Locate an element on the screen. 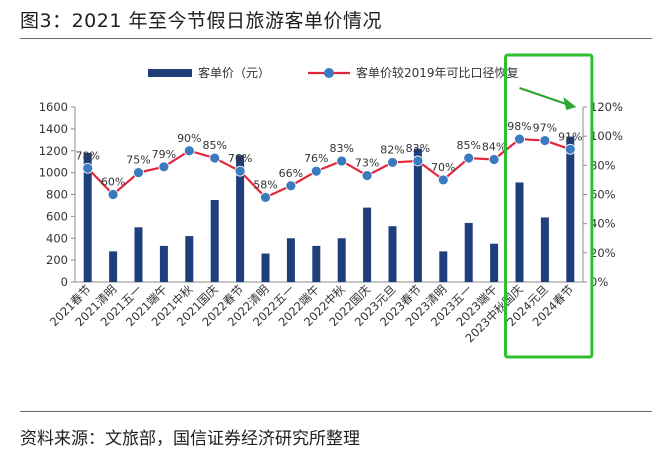 The width and height of the screenshot is (670, 459). legend: 客单价（元） 客单价较2019年可比口径恢复 is located at coordinates (333, 72).